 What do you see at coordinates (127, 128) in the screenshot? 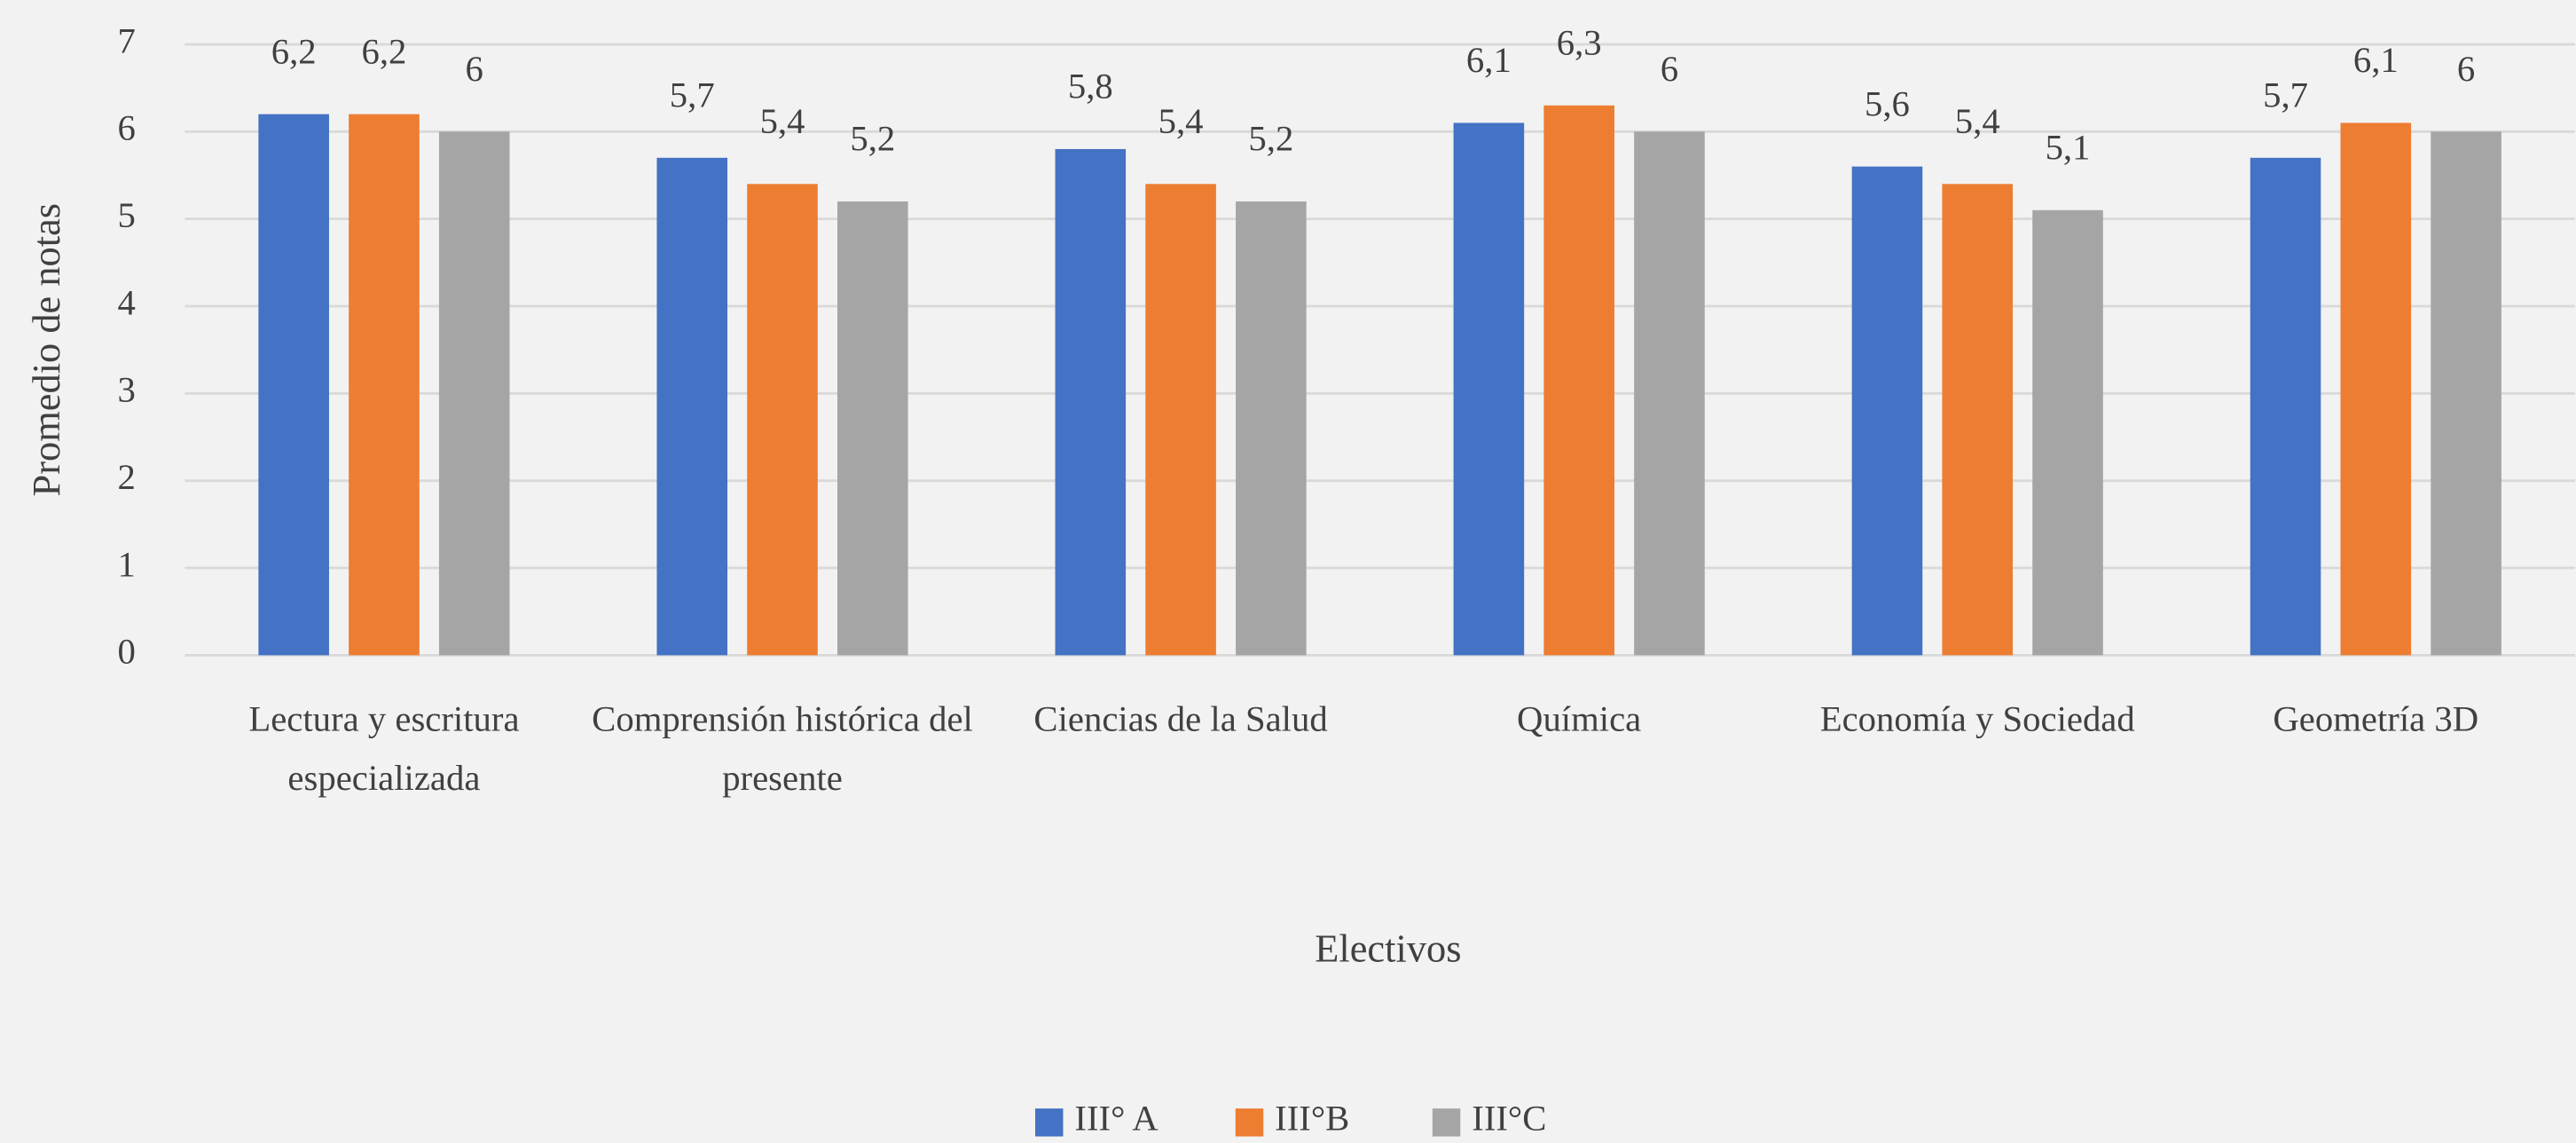
I see `y-tick-label: 6` at bounding box center [127, 128].